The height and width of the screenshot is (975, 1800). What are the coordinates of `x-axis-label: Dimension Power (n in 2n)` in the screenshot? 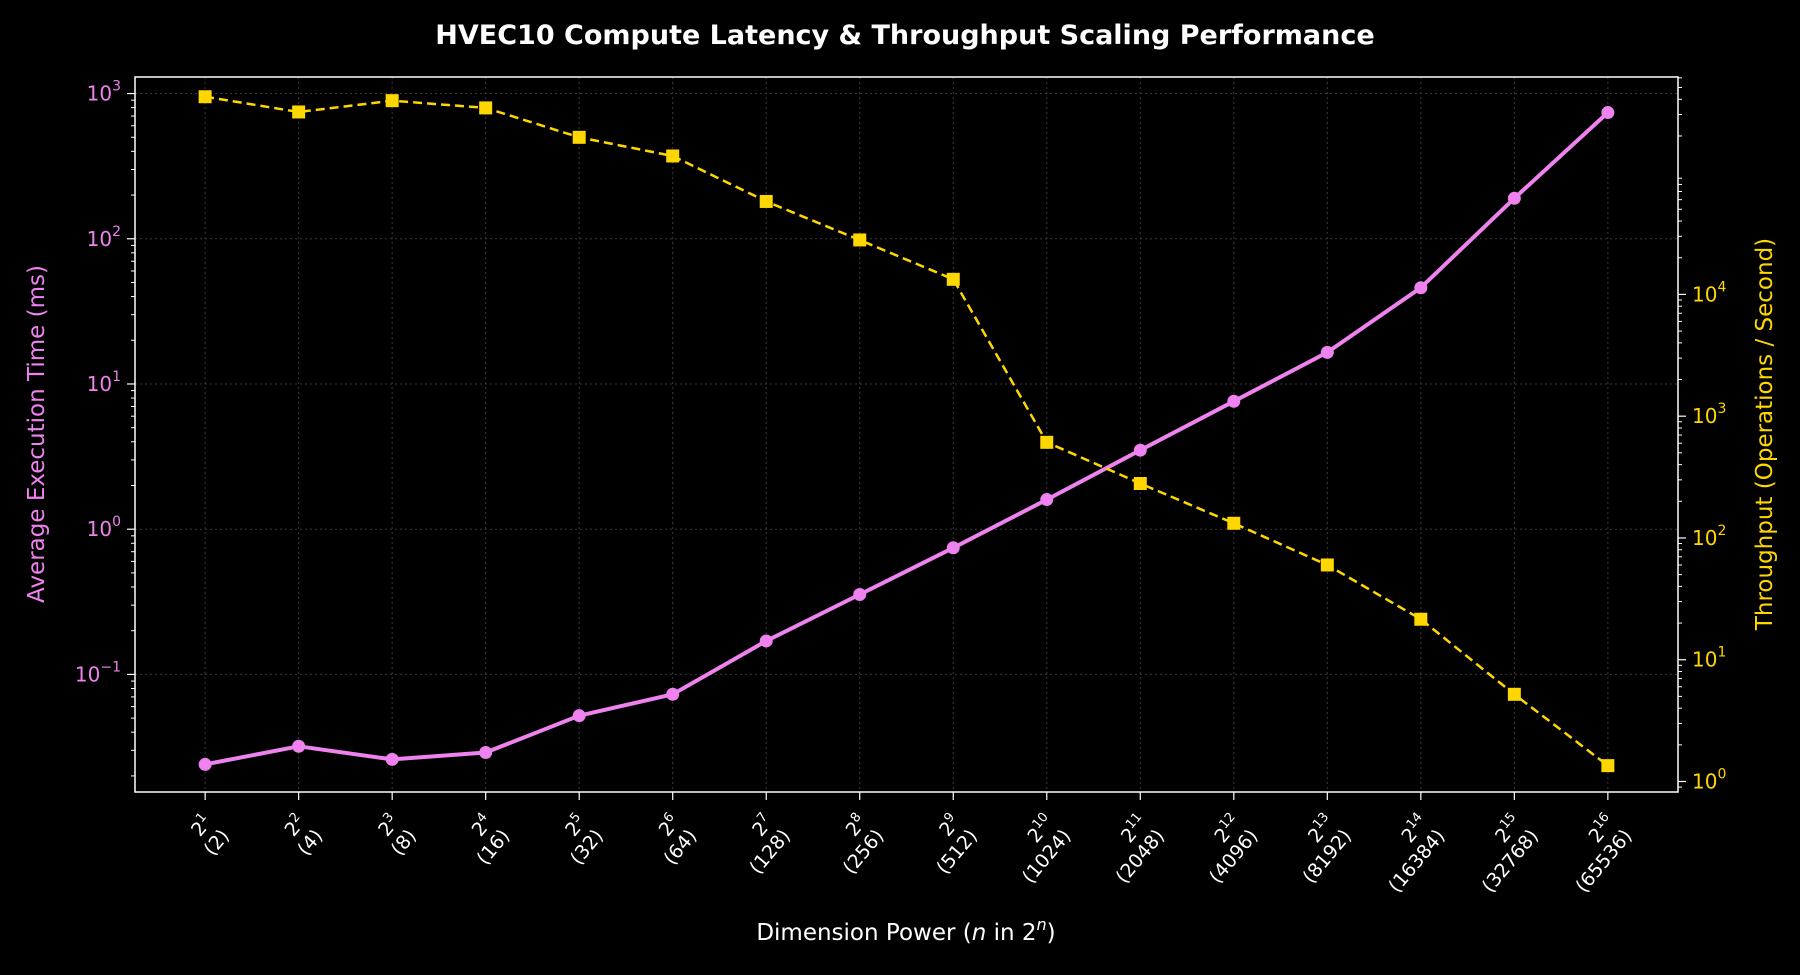 It's located at (905, 930).